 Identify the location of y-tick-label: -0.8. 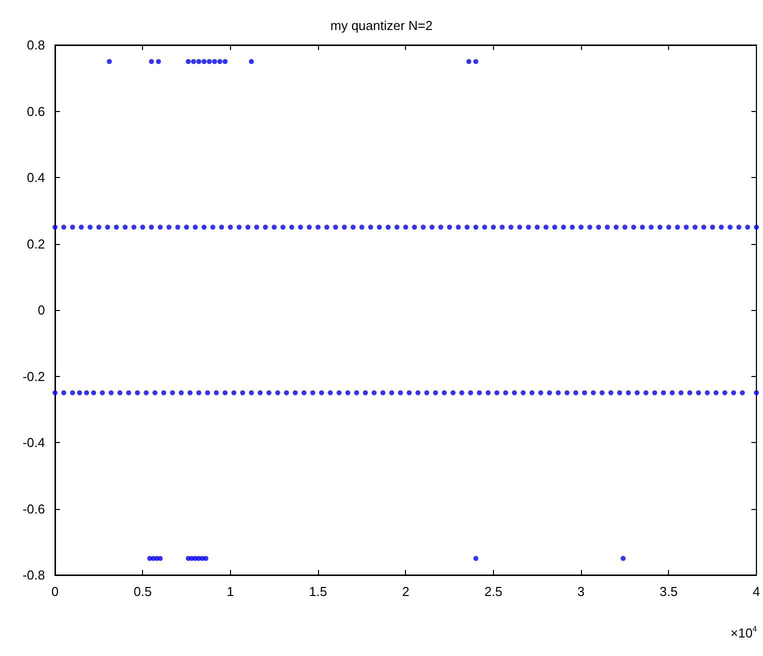
(33, 575).